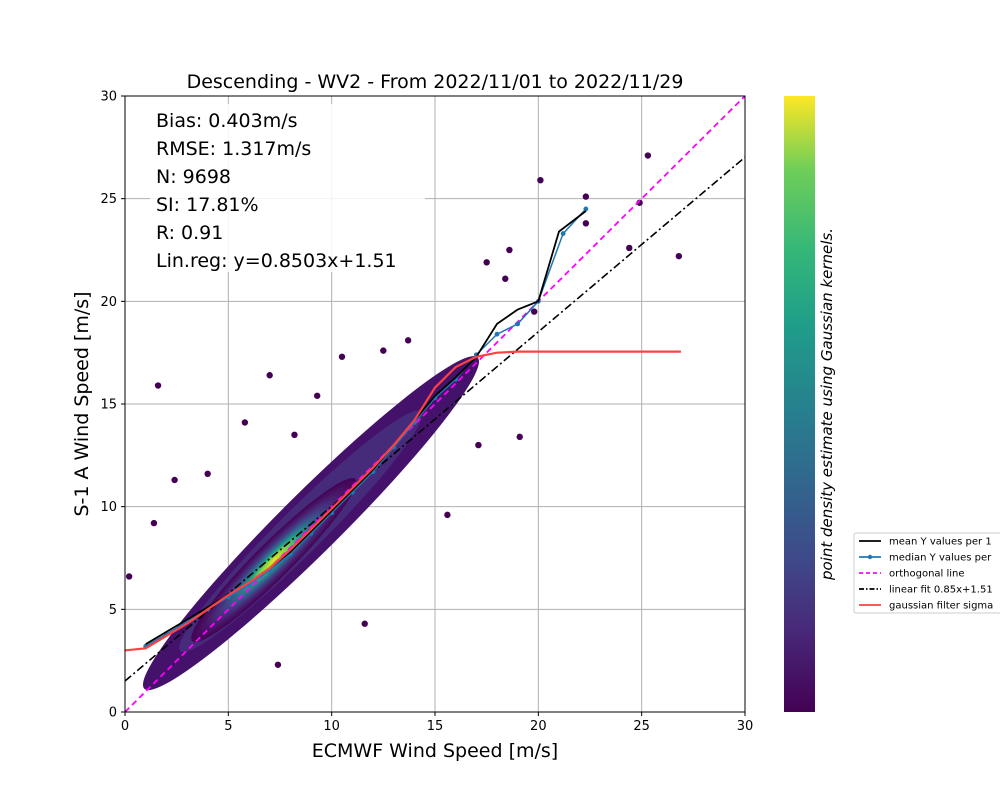 The image size is (1000, 800). I want to click on colorbar, so click(799, 404).